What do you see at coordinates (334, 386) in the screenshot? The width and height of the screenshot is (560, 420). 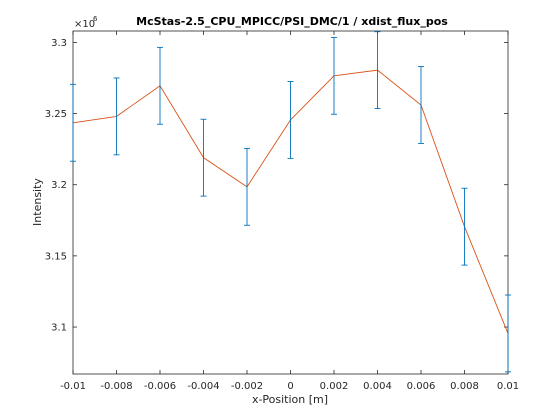 I see `x-tick-label: 0.002` at bounding box center [334, 386].